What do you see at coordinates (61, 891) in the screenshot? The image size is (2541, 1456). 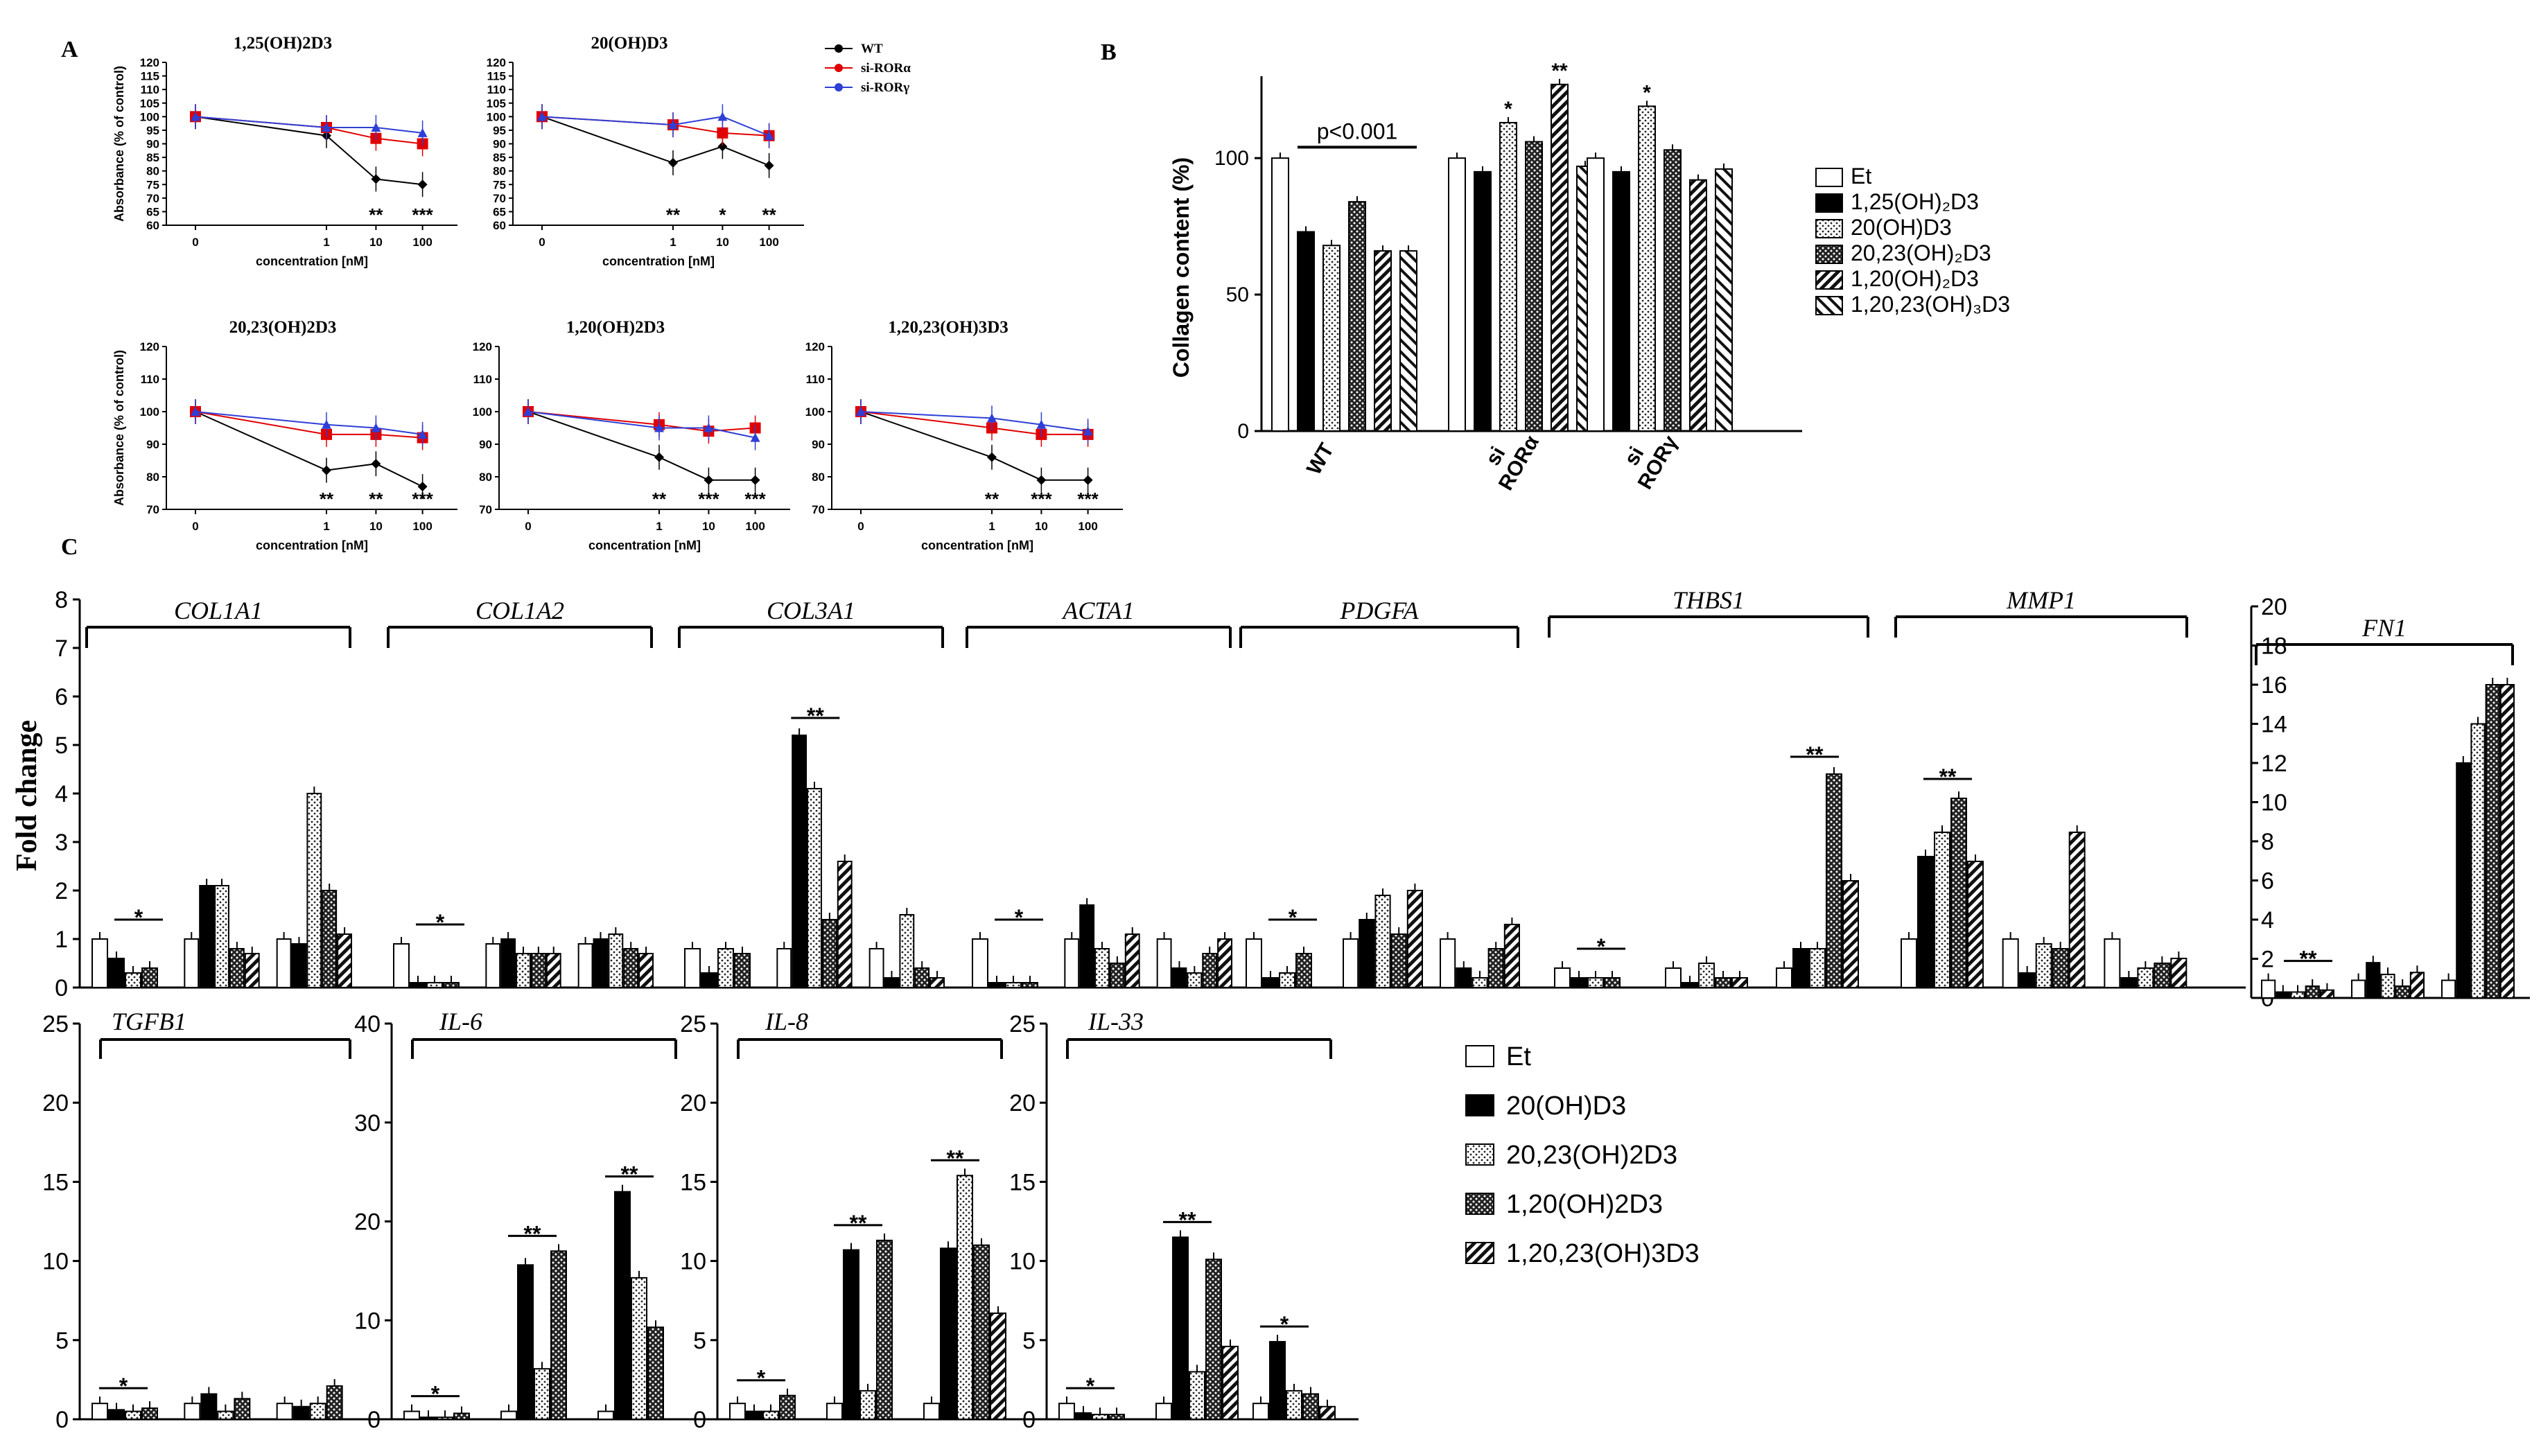 I see `y-tick-label: 2` at bounding box center [61, 891].